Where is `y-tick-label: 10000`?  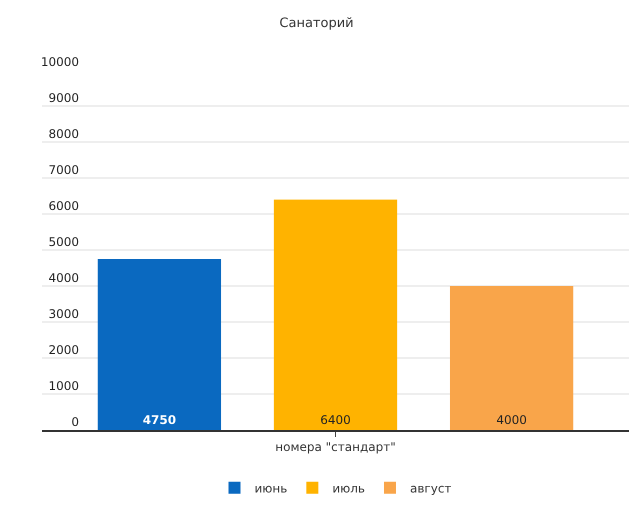
y-tick-label: 10000 is located at coordinates (59, 61).